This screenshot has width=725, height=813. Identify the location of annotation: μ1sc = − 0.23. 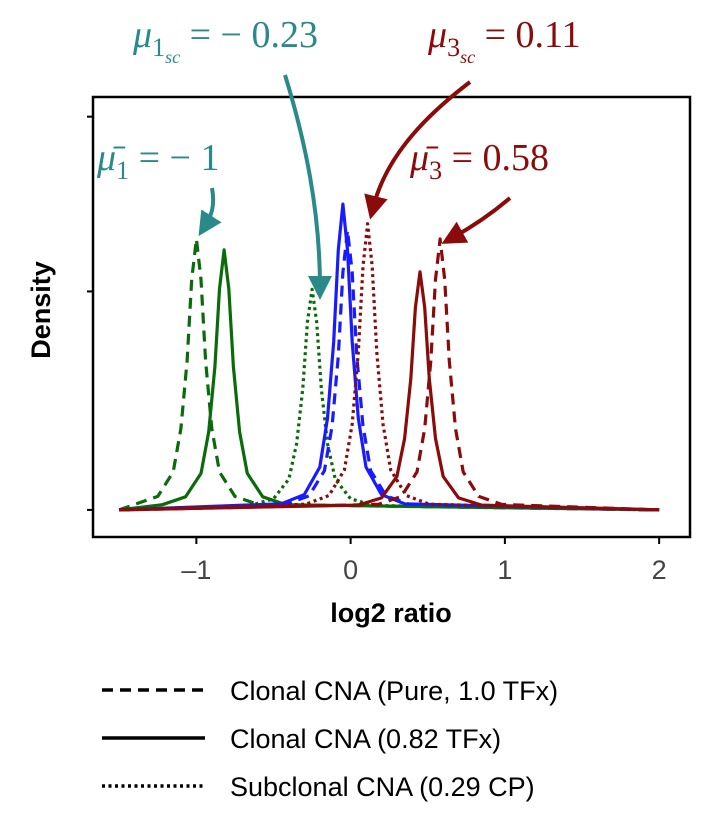
(225, 40).